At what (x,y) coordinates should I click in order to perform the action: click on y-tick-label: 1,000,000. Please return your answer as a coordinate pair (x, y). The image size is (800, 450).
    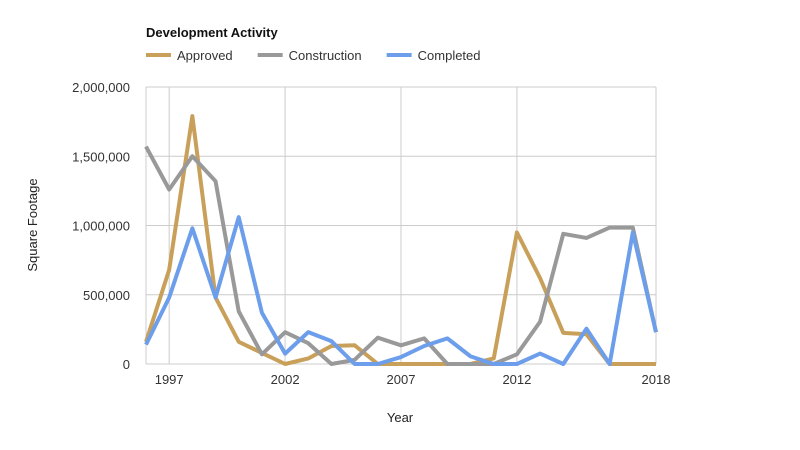
    Looking at the image, I should click on (101, 226).